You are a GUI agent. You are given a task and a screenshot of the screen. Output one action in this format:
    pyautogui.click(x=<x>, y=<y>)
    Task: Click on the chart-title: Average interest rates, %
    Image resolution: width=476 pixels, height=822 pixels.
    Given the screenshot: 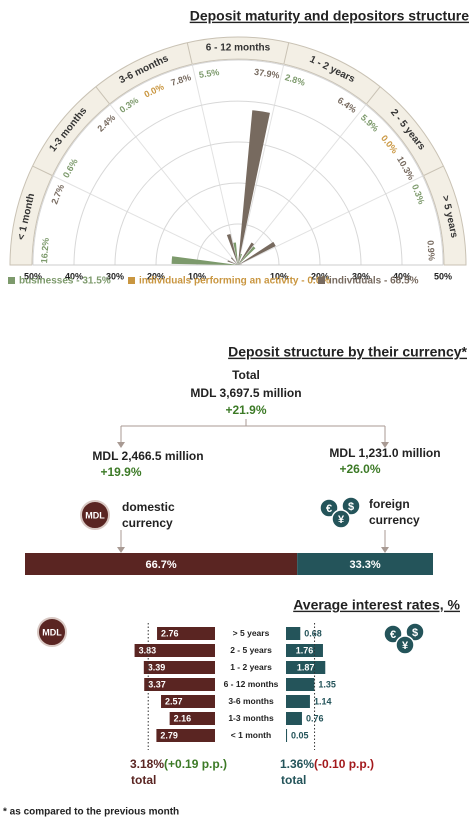 What is the action you would take?
    pyautogui.click(x=376, y=605)
    